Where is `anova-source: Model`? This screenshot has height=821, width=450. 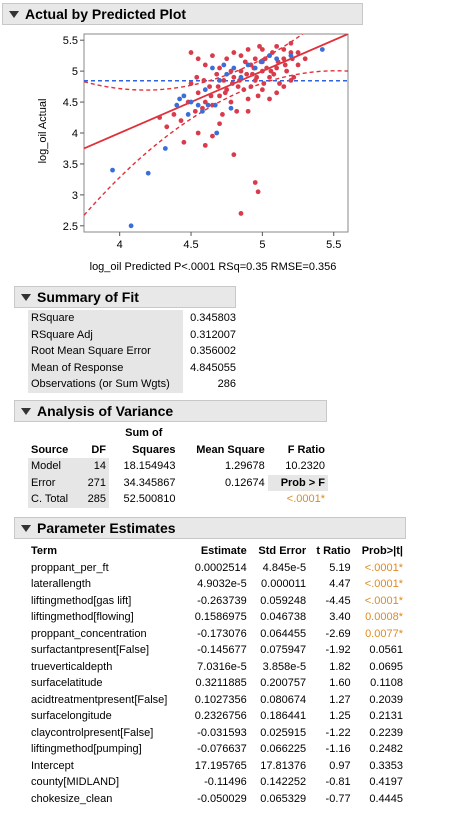 anova-source: Model is located at coordinates (54, 466).